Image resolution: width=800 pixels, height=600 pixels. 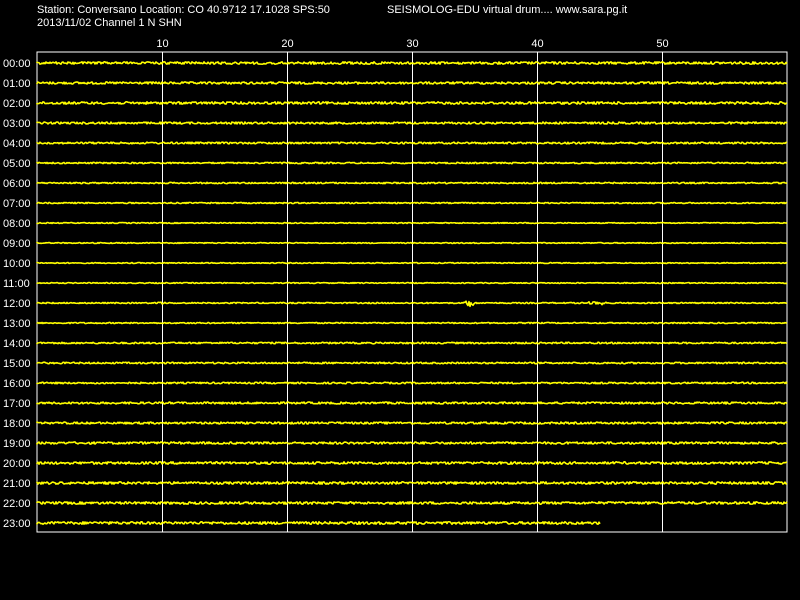 What do you see at coordinates (16, 284) in the screenshot?
I see `row-label-1100: 11:00` at bounding box center [16, 284].